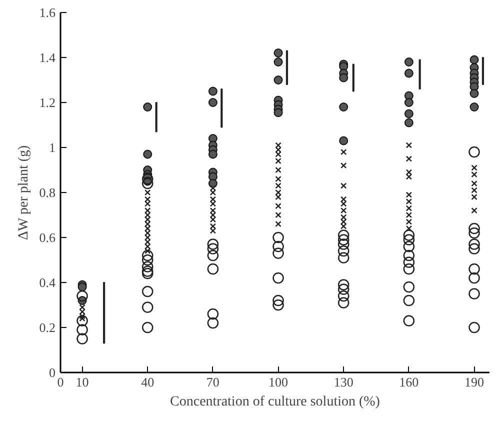 This screenshot has width=497, height=422. Describe the element at coordinates (47, 102) in the screenshot. I see `y-tick-label: 1.2` at that location.